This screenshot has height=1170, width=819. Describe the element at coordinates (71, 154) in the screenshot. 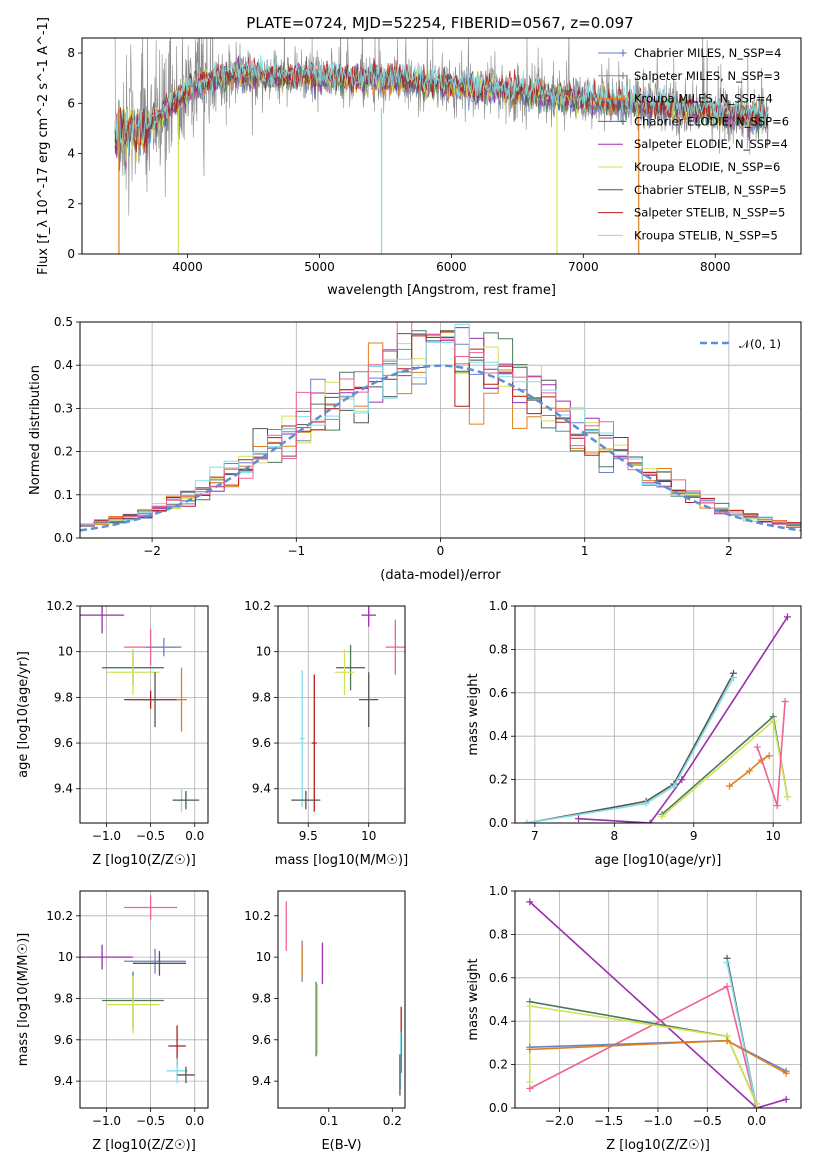

I see `y-tick-label: 4` at that location.